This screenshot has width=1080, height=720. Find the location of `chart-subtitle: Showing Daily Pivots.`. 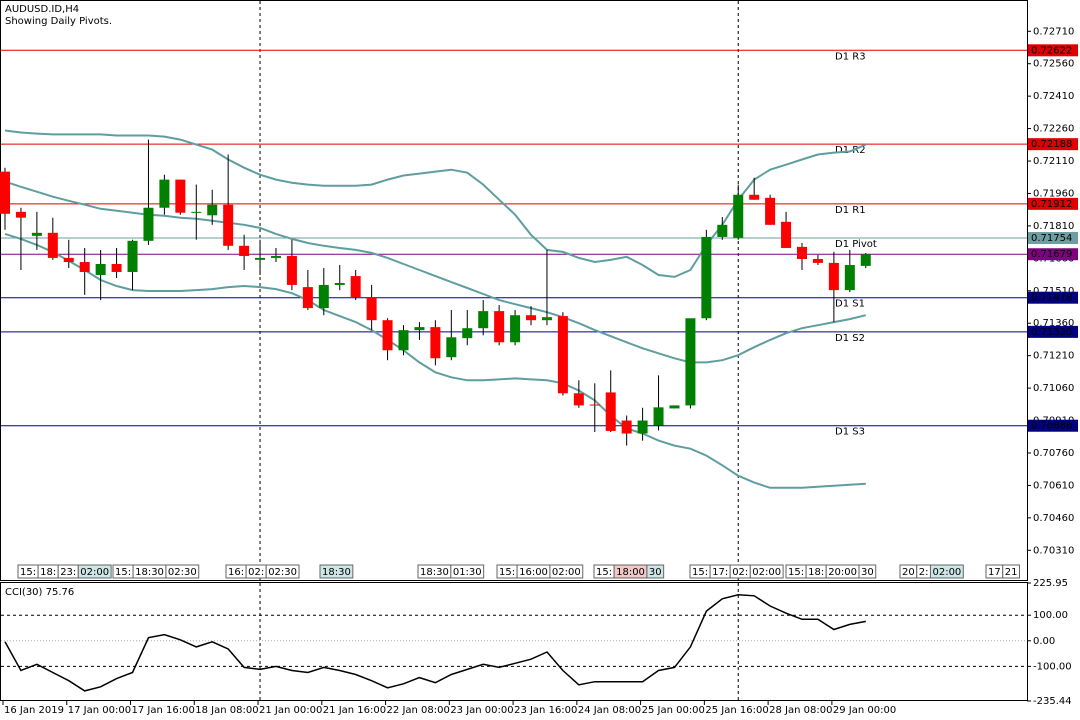

chart-subtitle: Showing Daily Pivots. is located at coordinates (58, 21).